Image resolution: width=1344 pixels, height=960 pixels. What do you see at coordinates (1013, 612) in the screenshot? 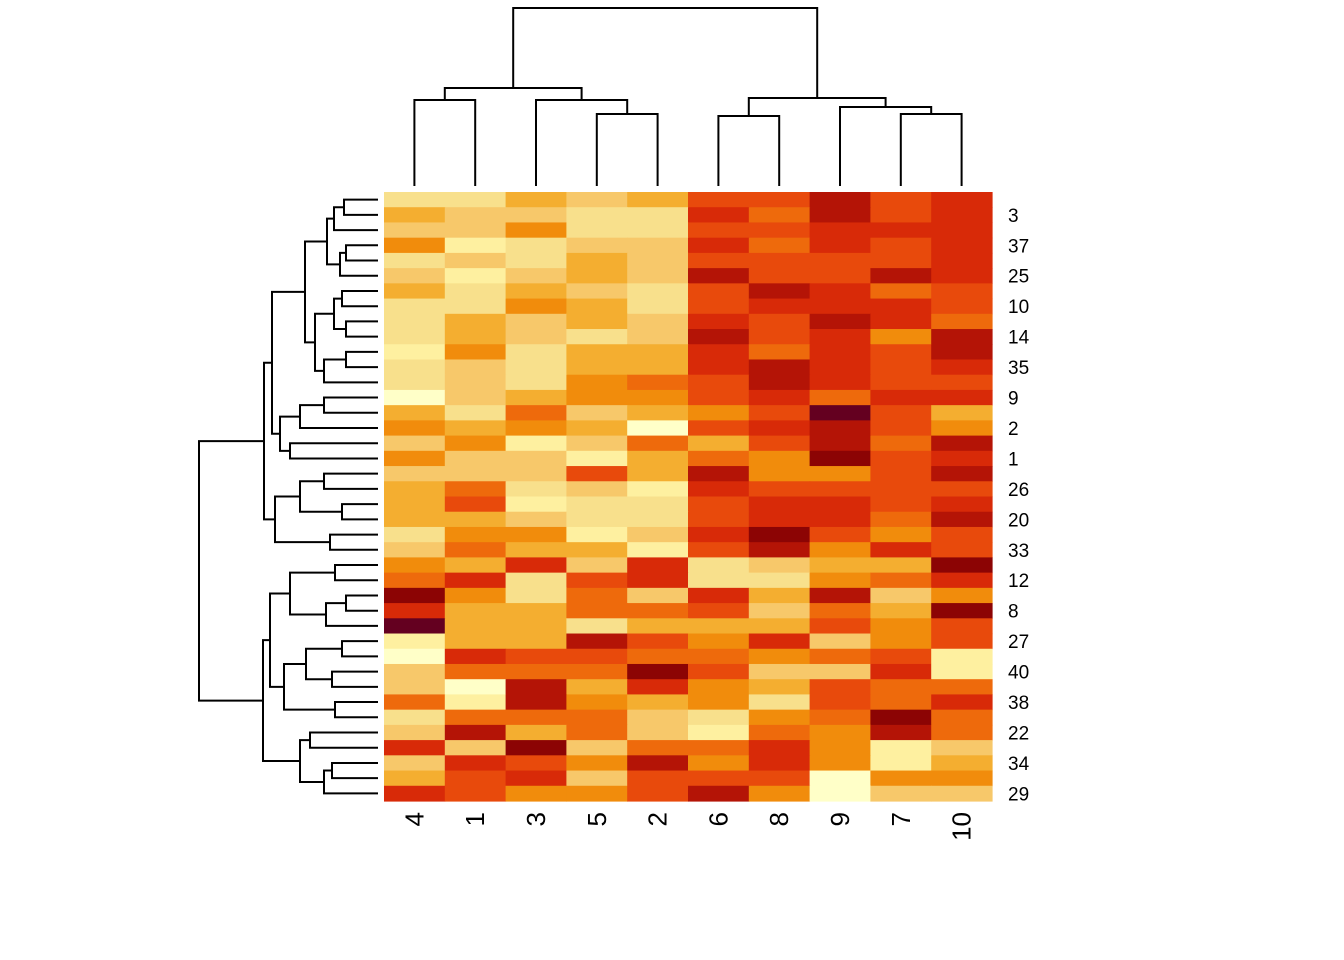
I see `row-label: 8` at bounding box center [1013, 612].